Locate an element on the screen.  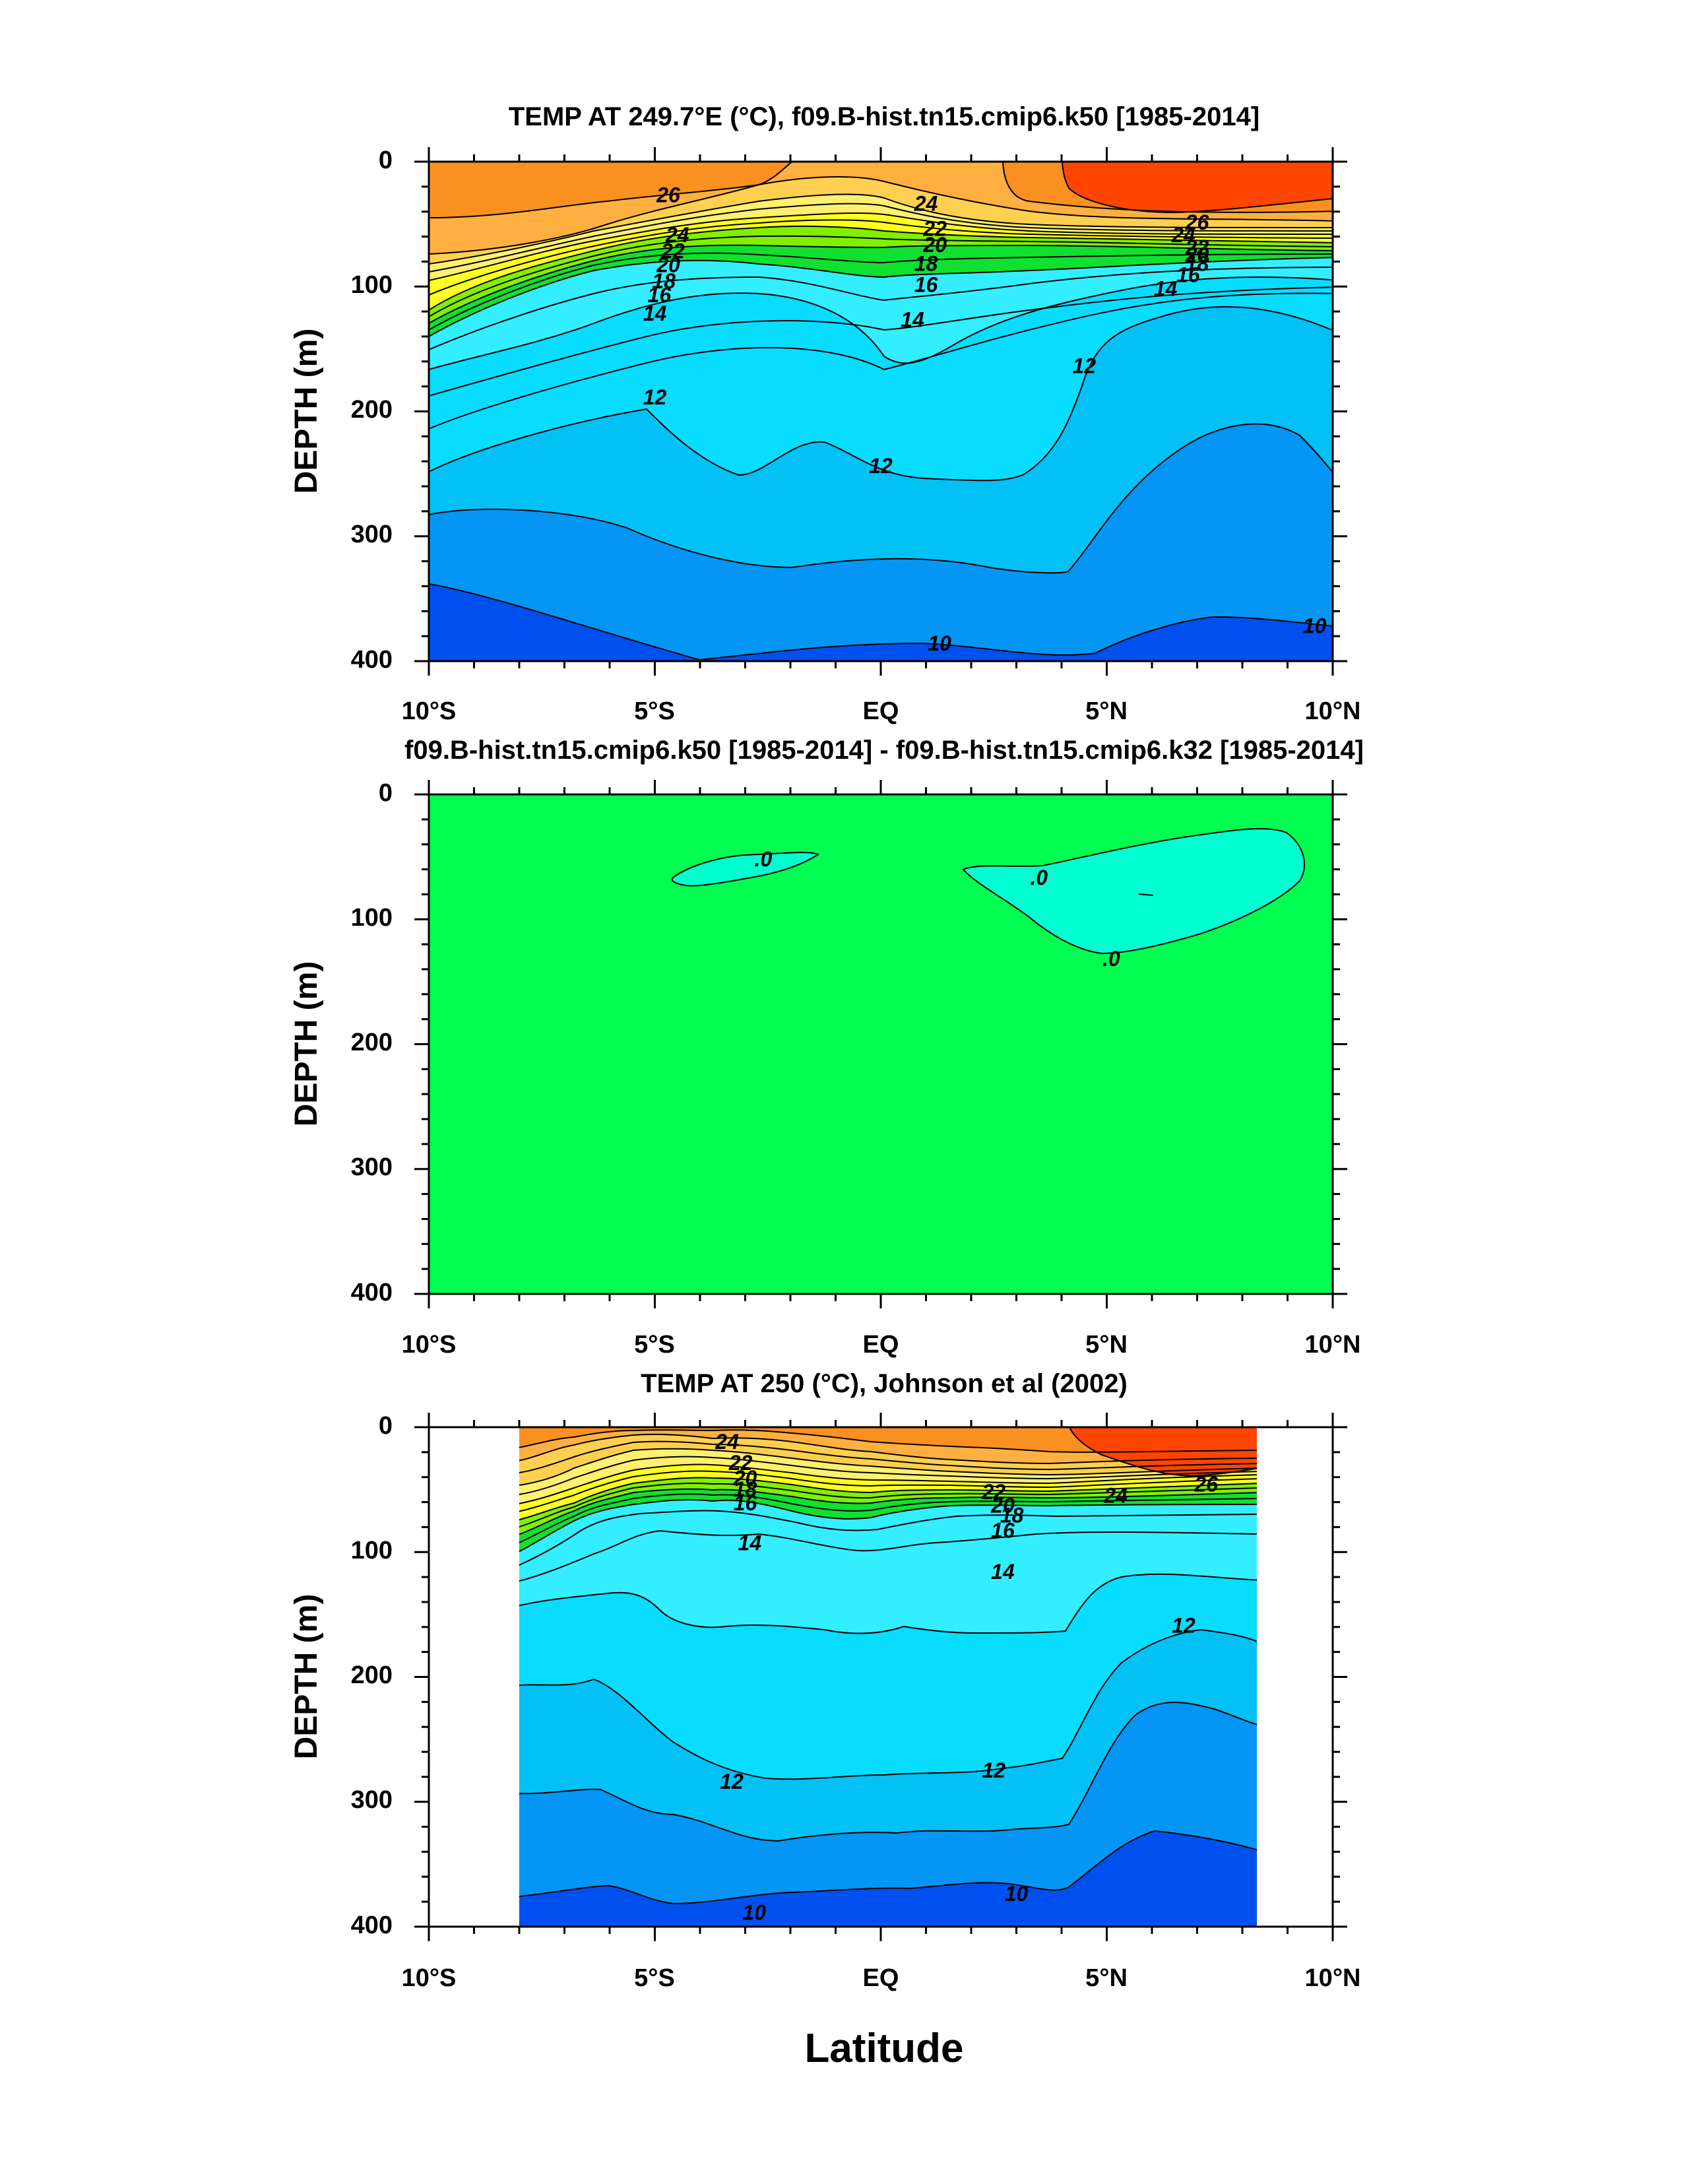
panel-3-y-axis-label: DEPTH (m) is located at coordinates (306, 1677).